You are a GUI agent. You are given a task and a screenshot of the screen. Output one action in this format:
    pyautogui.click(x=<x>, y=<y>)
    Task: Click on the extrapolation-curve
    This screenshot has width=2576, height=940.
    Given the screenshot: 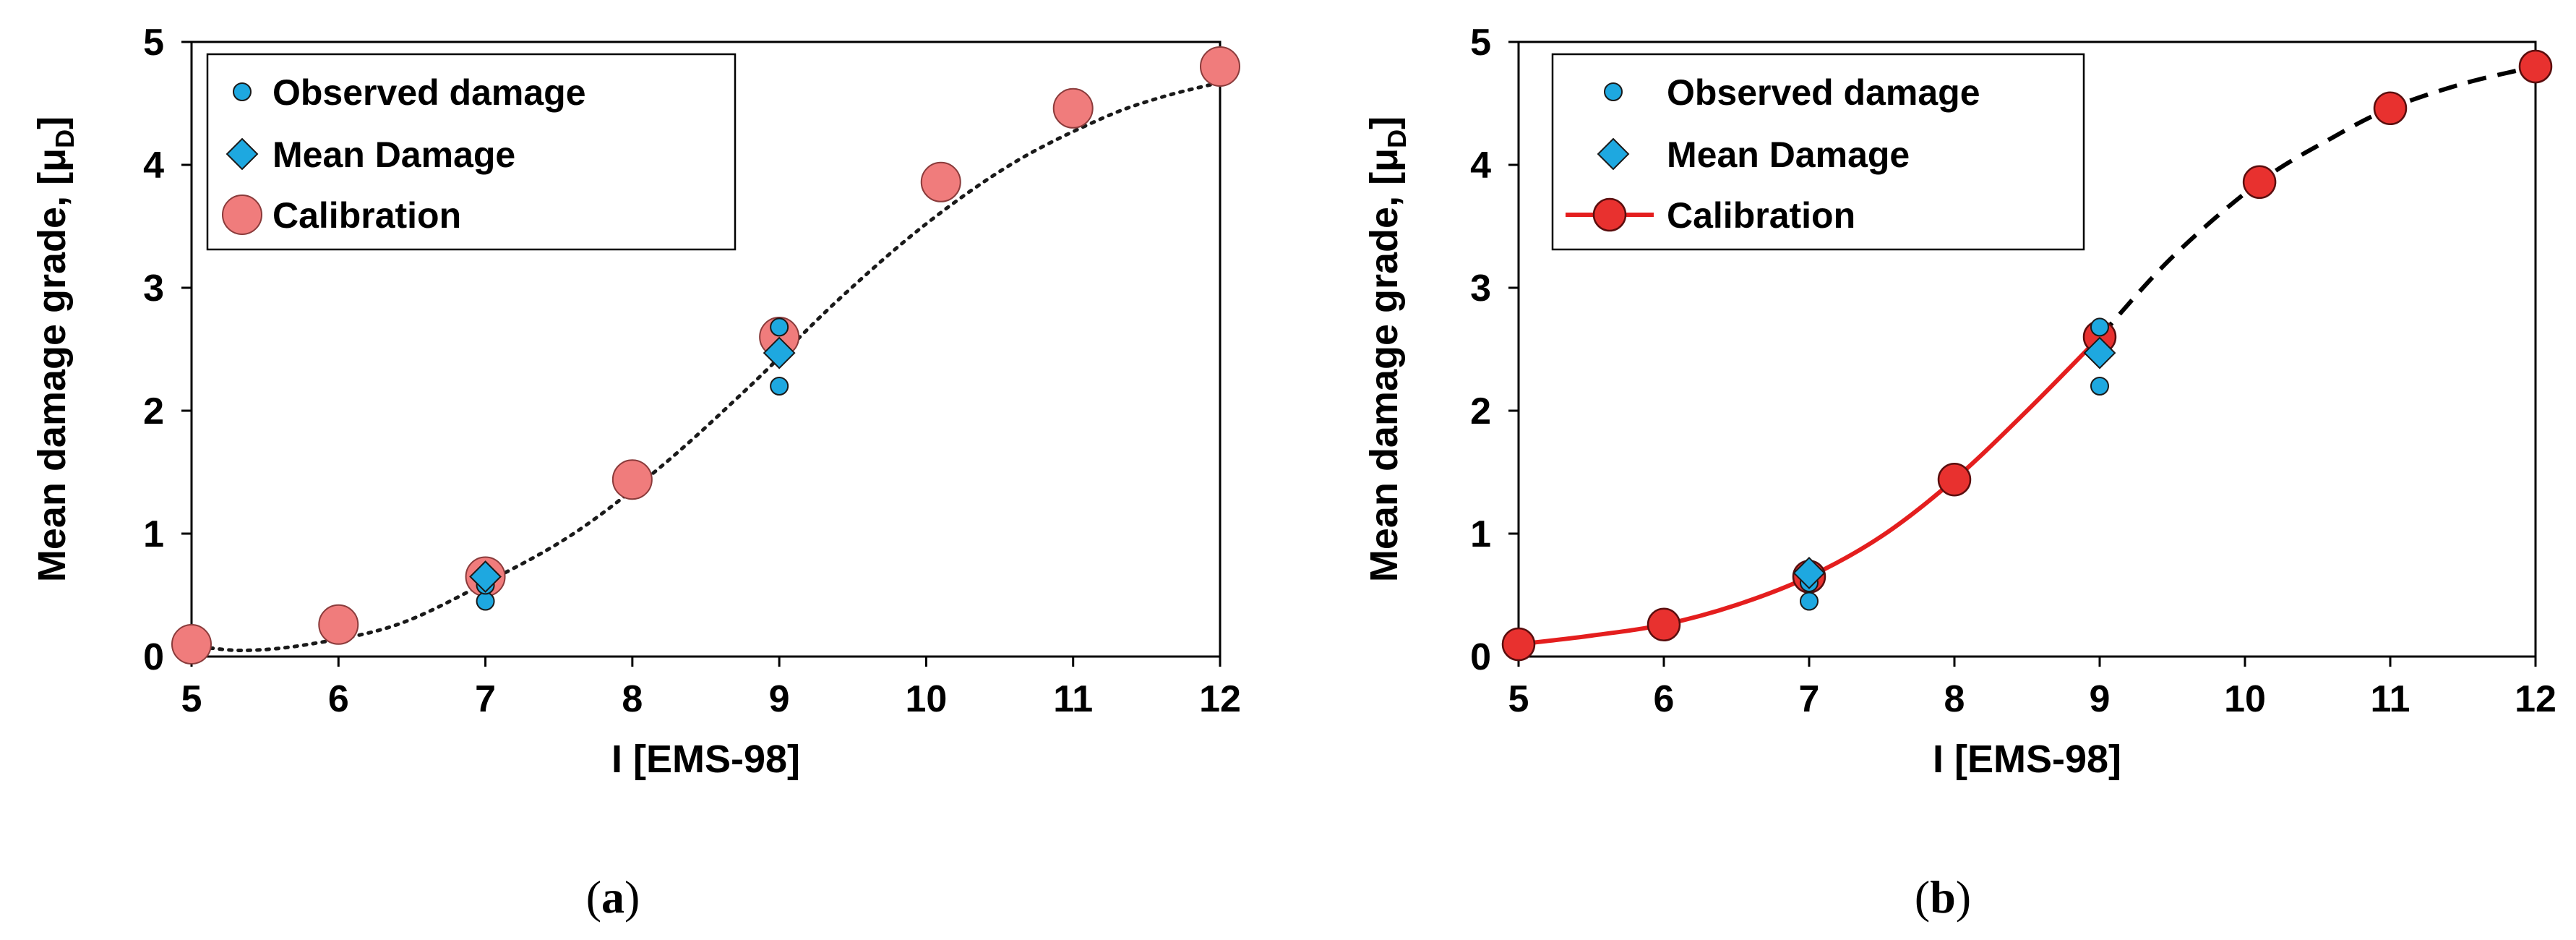 What is the action you would take?
    pyautogui.click(x=2317, y=201)
    